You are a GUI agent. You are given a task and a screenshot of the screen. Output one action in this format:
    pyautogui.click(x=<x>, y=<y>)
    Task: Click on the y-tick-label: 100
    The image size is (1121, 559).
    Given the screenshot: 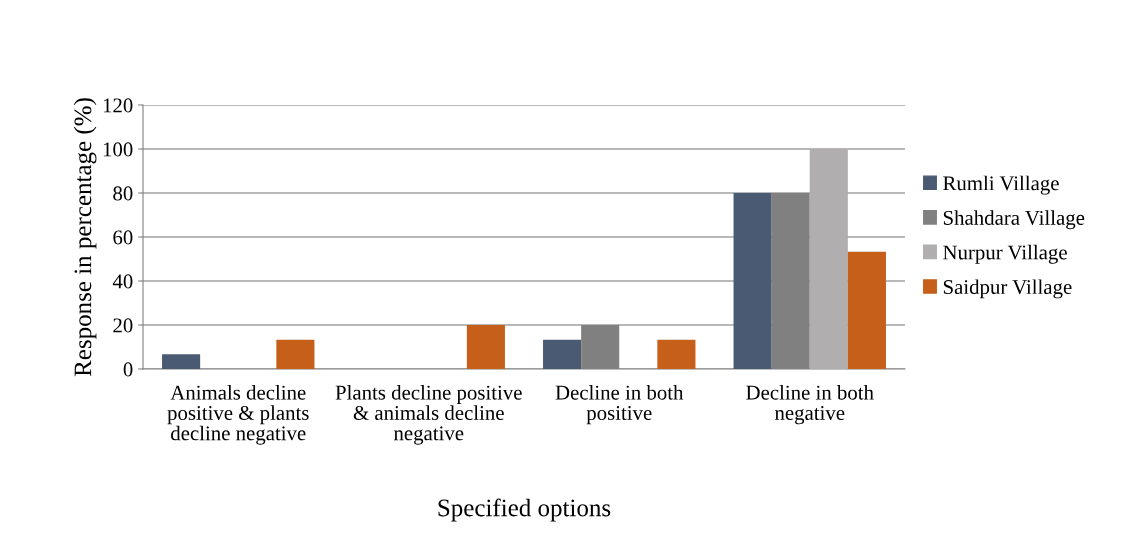 What is the action you would take?
    pyautogui.click(x=118, y=149)
    